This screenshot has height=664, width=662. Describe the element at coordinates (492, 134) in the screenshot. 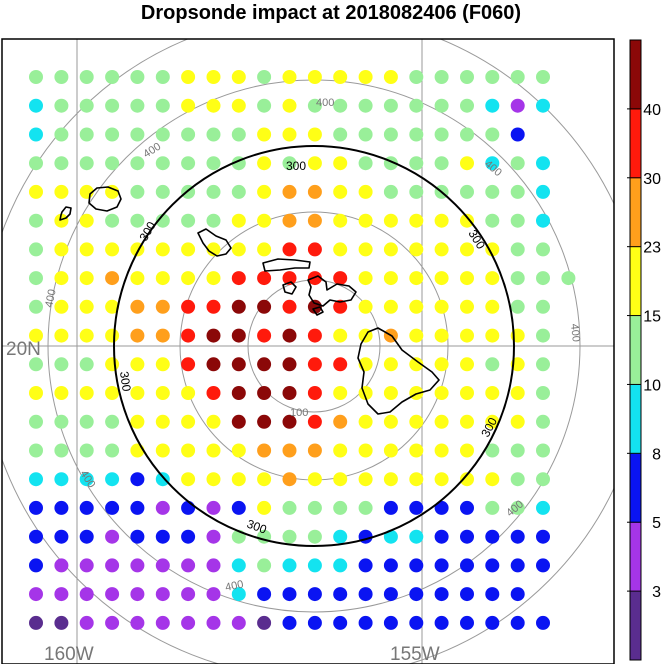

I see `impact-dot-r2-c18` at that location.